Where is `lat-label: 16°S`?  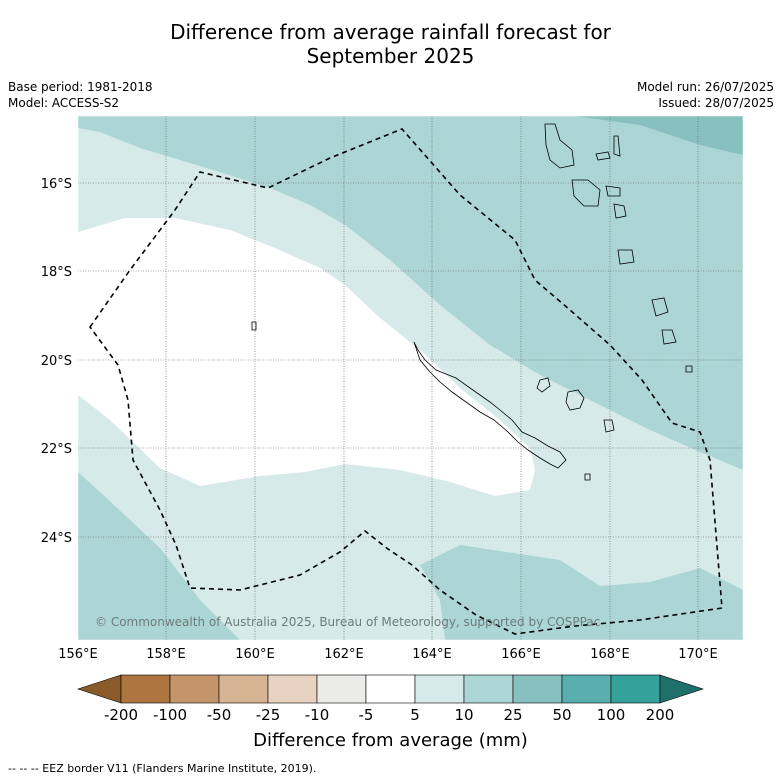 lat-label: 16°S is located at coordinates (56, 184).